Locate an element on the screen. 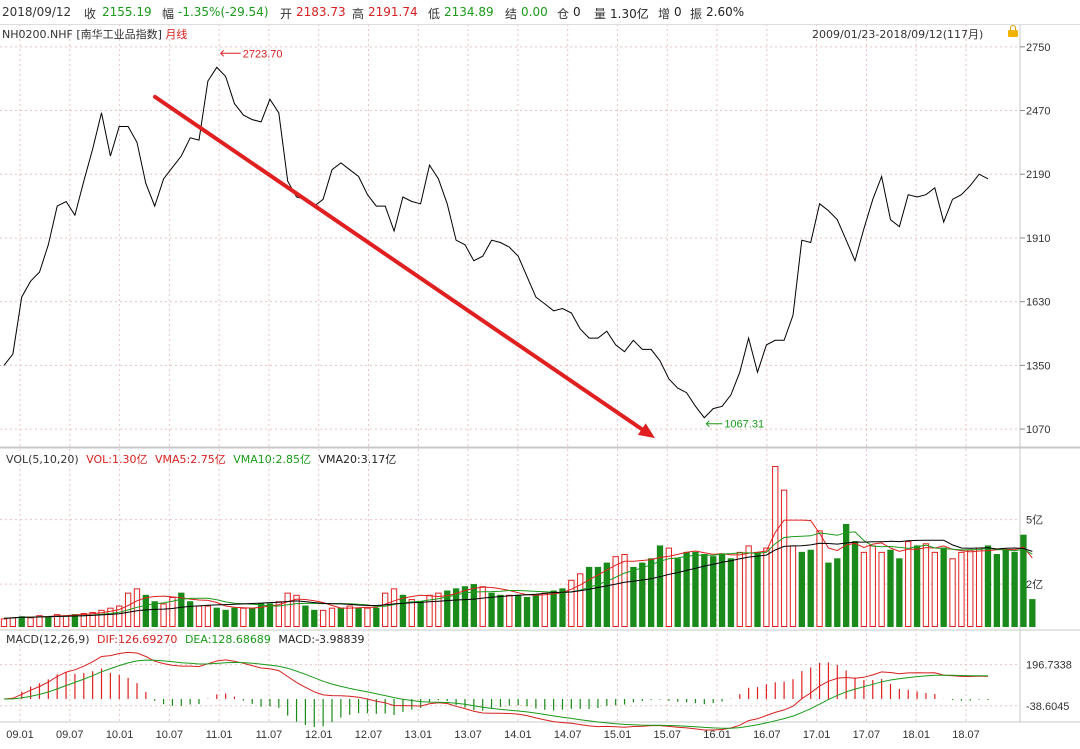 This screenshot has width=1080, height=749. symbol-code: NH0200.NHF is located at coordinates (37, 34).